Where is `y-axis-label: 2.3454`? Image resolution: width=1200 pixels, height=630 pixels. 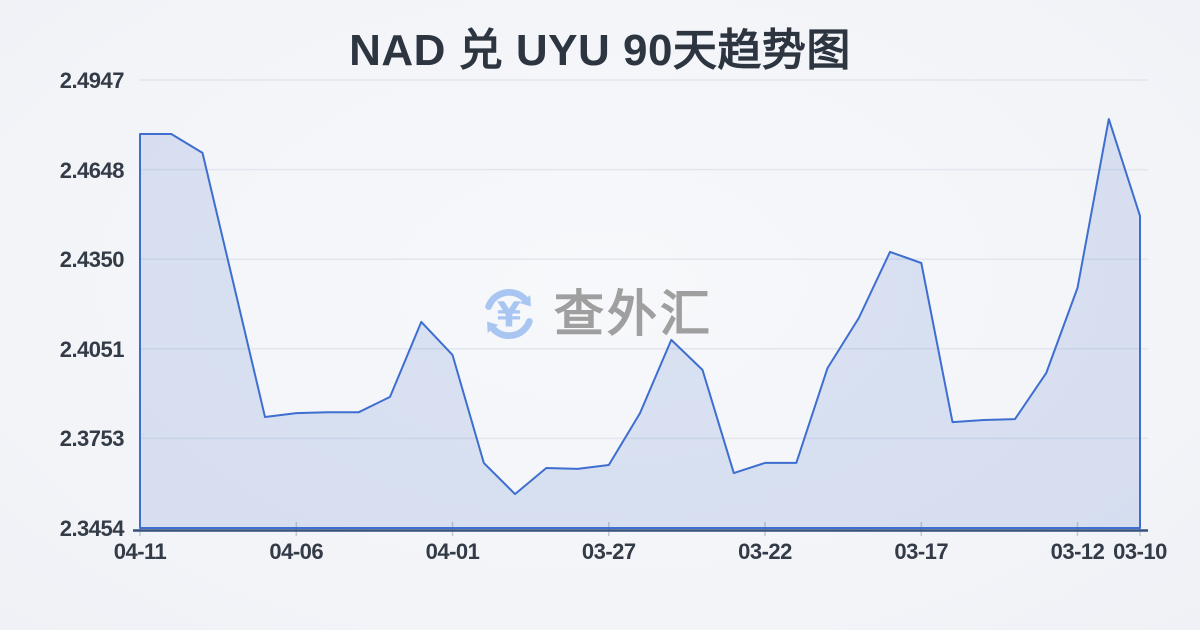
y-axis-label: 2.3454 is located at coordinates (92, 528).